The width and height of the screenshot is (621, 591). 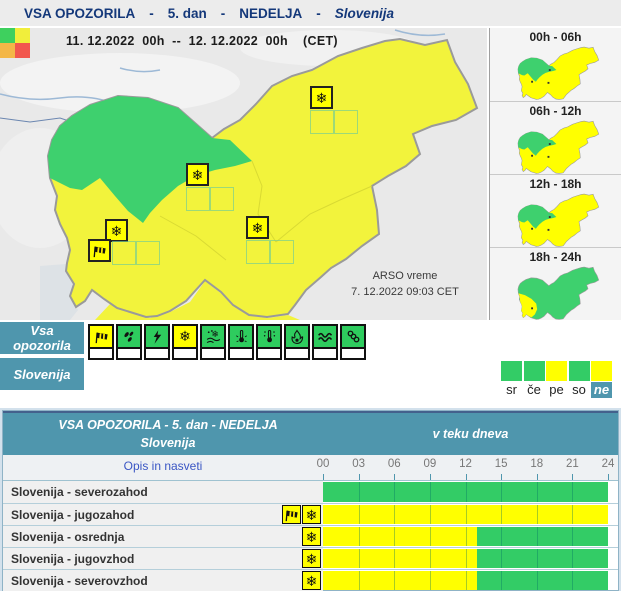 I want to click on timeframe-mini-map: 00h - 06h, so click(x=555, y=64).